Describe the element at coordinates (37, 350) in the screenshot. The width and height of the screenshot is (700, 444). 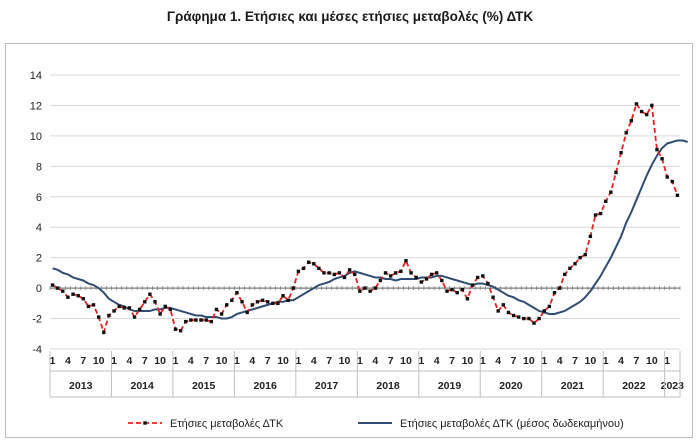
I see `y-tick-label: -4` at that location.